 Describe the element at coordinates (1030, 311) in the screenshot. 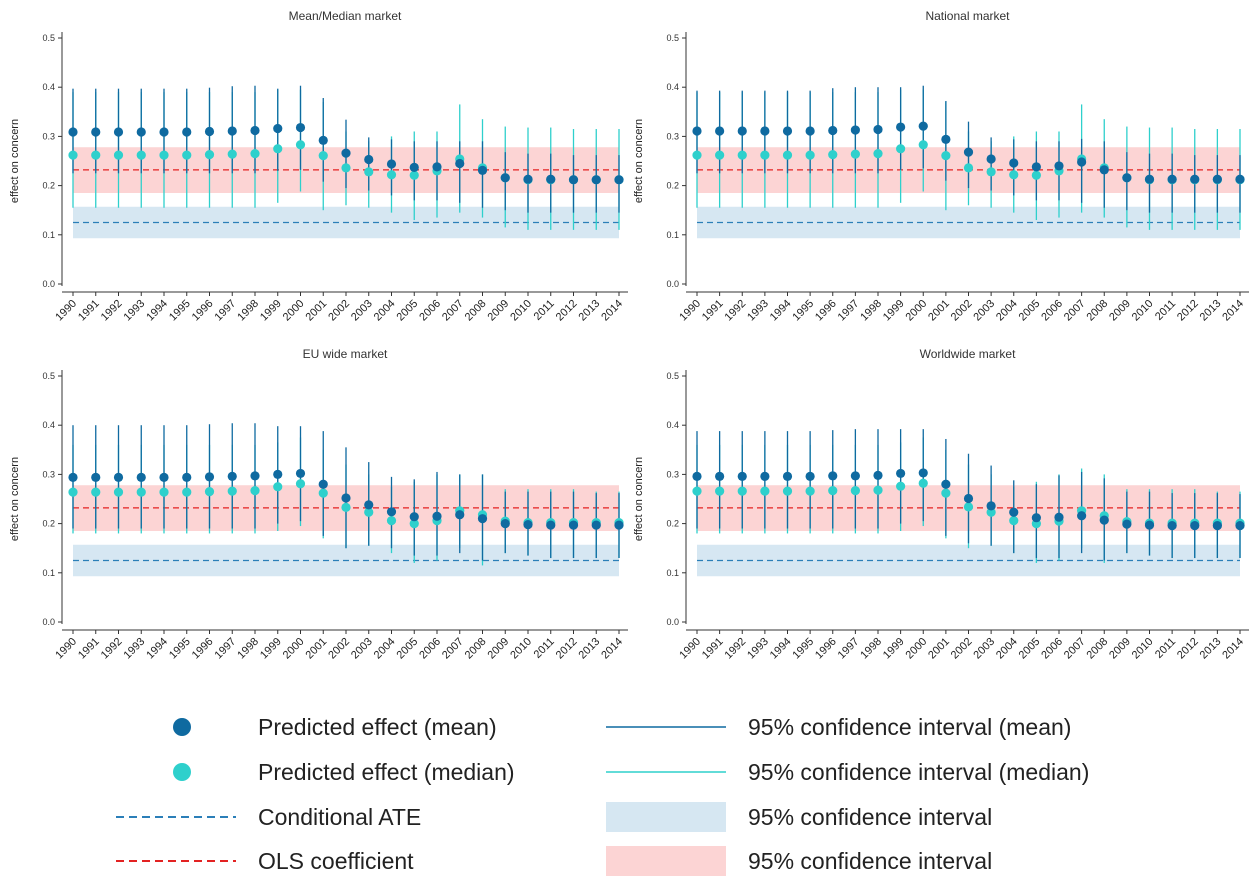

I see `x-tick-label: 2005` at that location.